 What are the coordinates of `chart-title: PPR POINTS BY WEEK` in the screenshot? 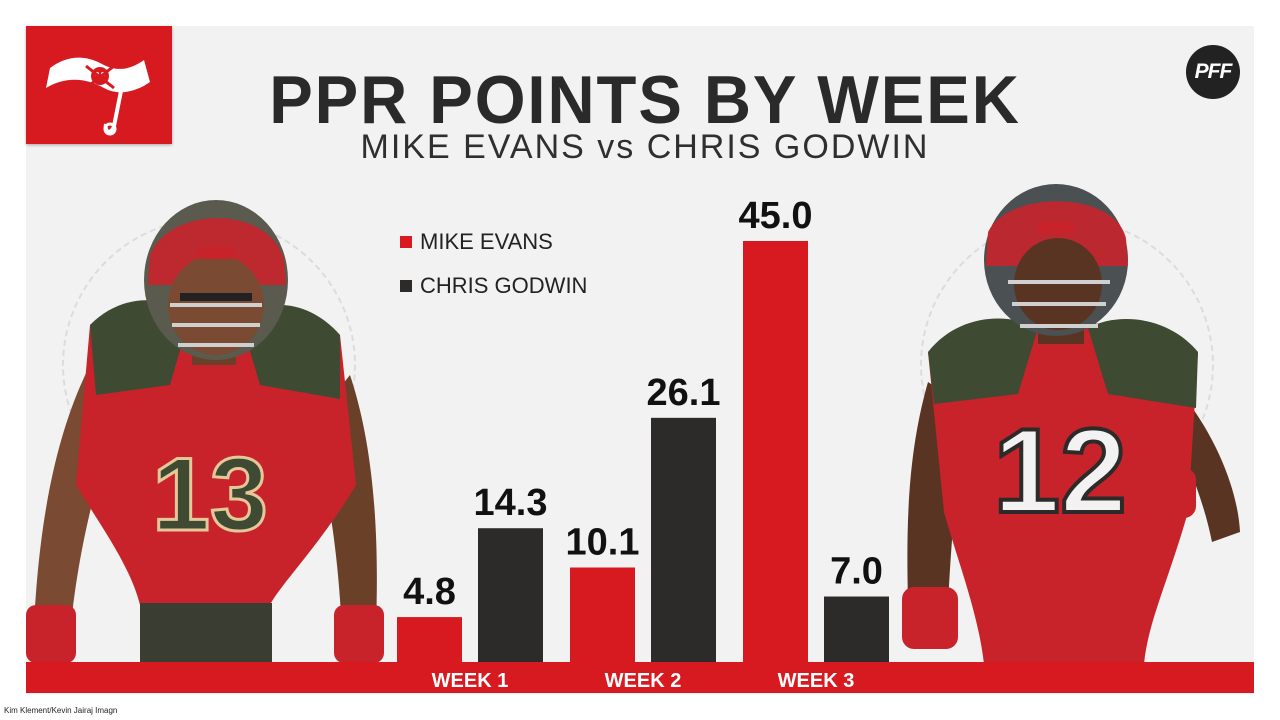 It's located at (645, 100).